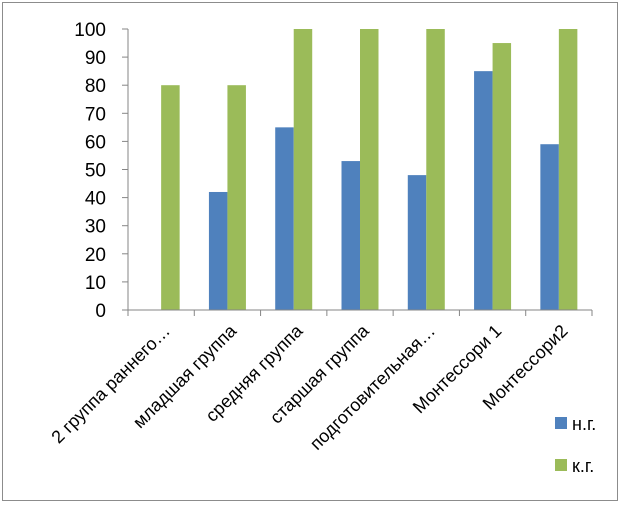  What do you see at coordinates (95, 199) in the screenshot?
I see `y-tick-label: 40` at bounding box center [95, 199].